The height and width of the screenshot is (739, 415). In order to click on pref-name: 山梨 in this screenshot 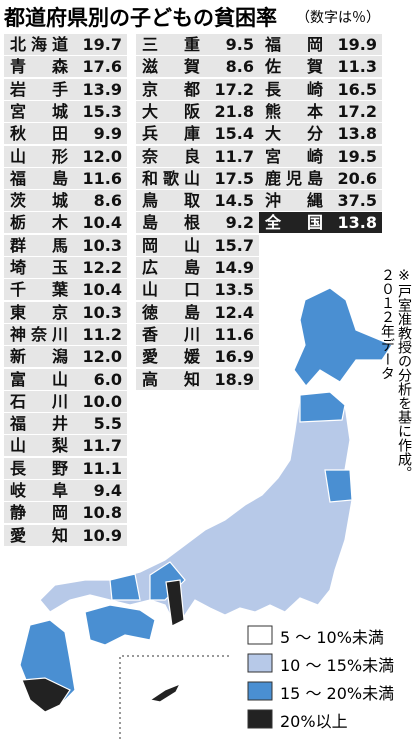, I will do `click(39, 446)`.